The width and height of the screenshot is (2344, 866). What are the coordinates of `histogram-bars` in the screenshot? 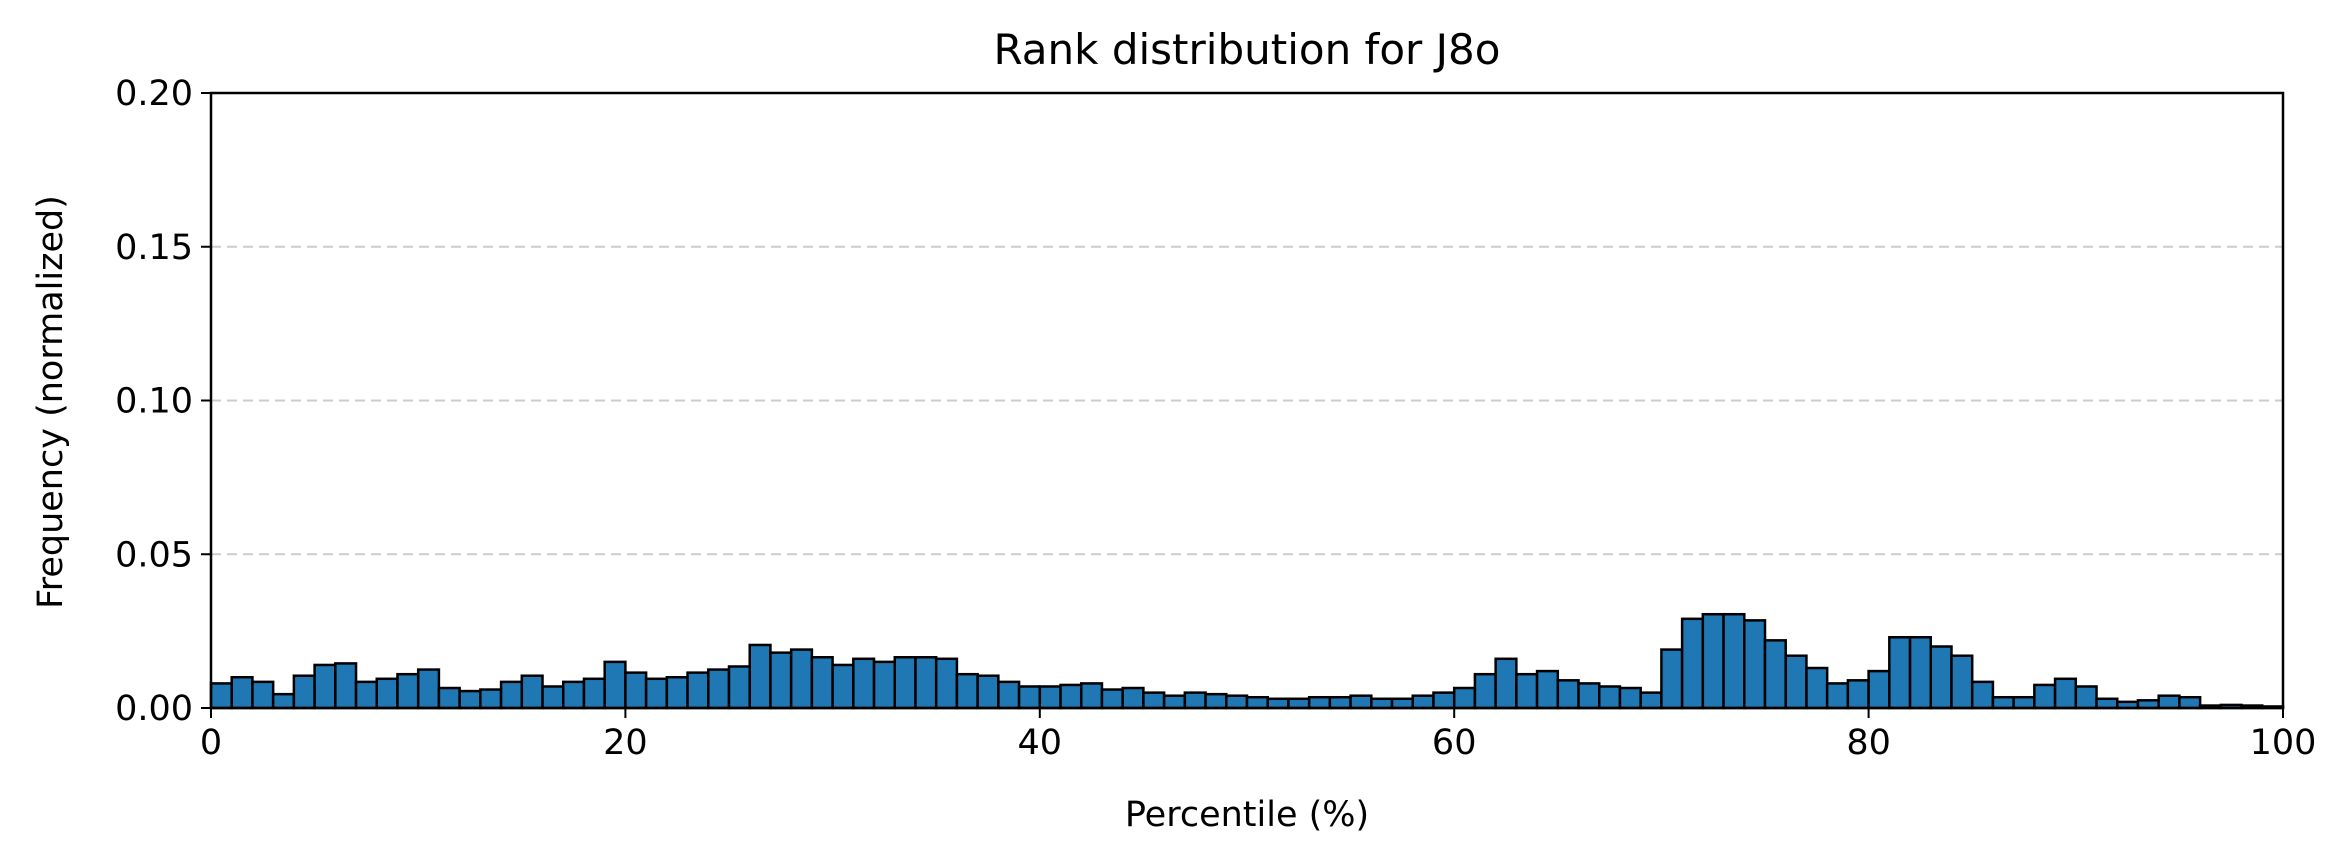 It's located at (1247, 661).